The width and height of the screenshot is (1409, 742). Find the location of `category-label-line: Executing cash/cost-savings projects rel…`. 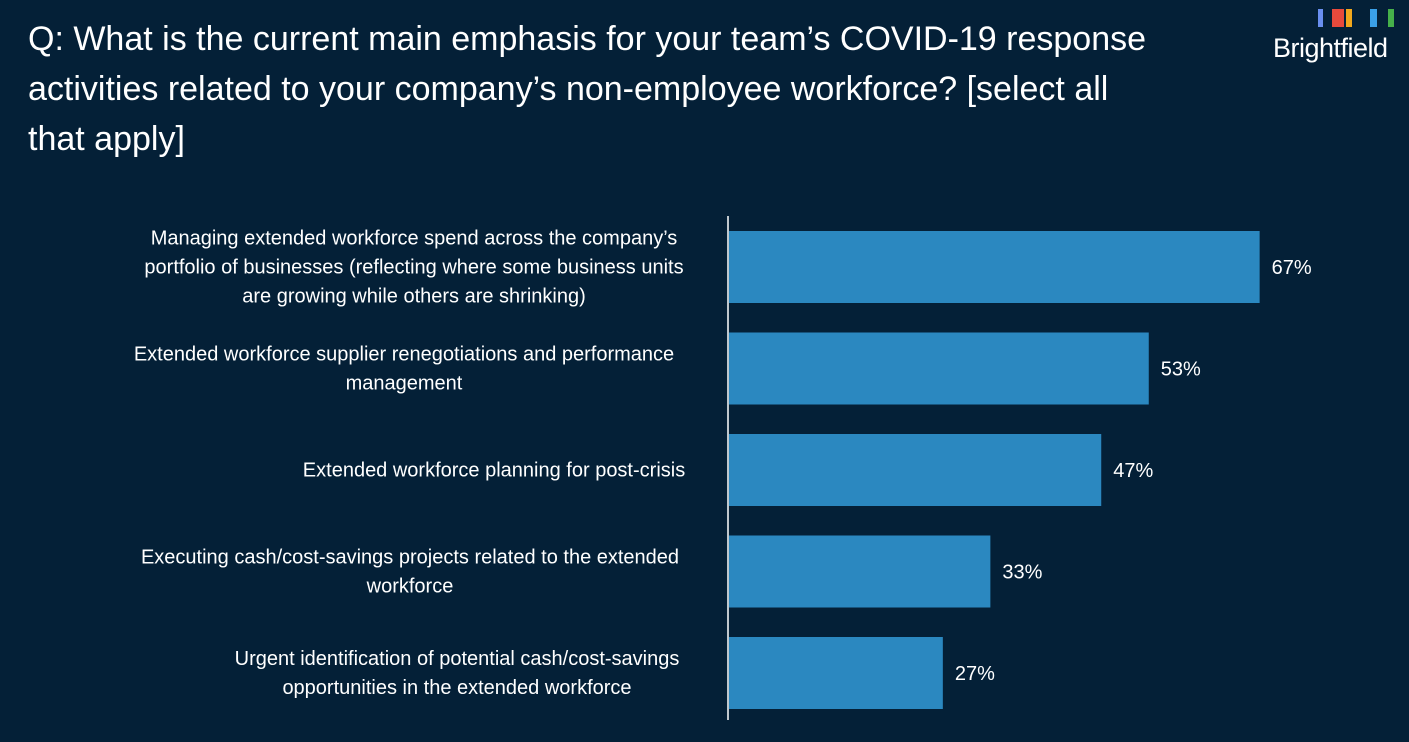

category-label-line: Executing cash/cost-savings projects rel… is located at coordinates (410, 558).